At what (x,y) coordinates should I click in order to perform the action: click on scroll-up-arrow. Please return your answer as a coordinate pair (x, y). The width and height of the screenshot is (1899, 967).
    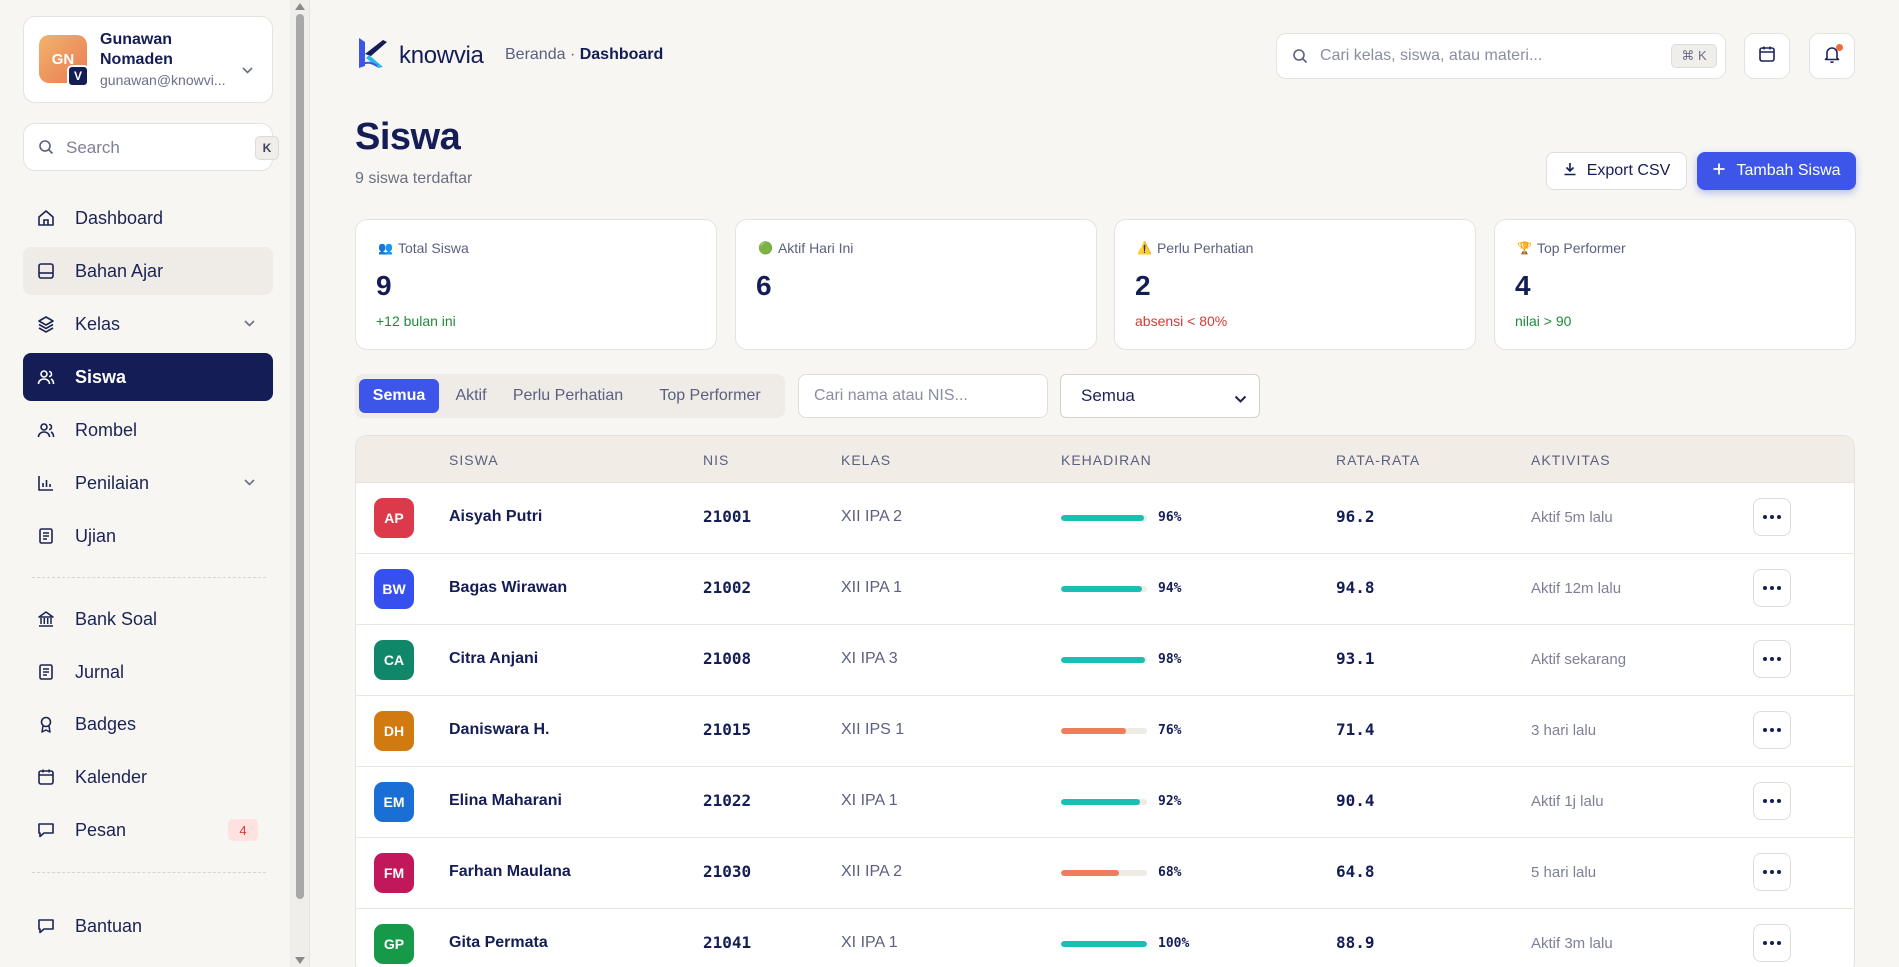
    Looking at the image, I should click on (300, 6).